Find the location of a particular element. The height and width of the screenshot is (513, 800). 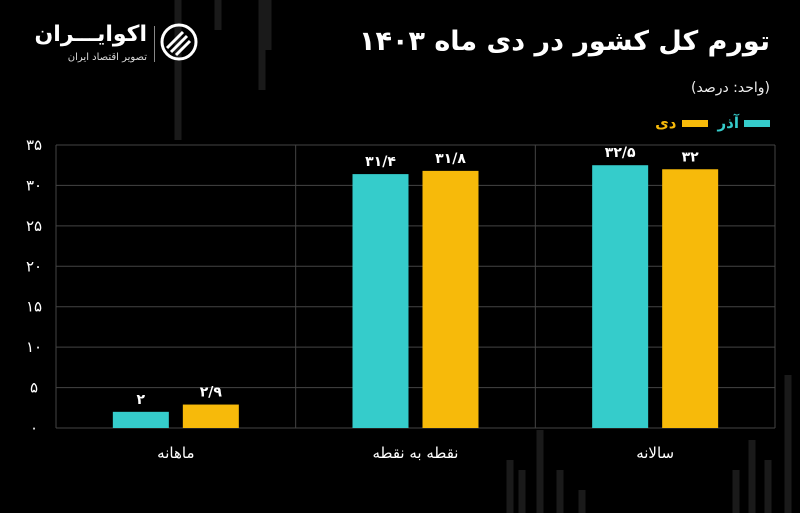

data-label: ۳۲/۵ is located at coordinates (620, 153).